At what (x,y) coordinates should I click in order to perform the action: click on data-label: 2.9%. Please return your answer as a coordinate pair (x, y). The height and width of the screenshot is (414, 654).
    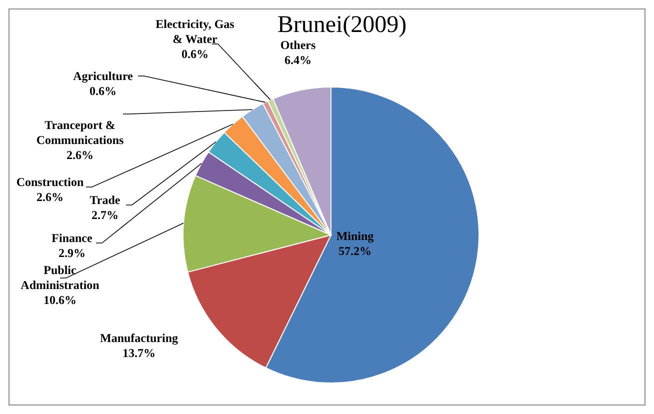
    Looking at the image, I should click on (72, 253).